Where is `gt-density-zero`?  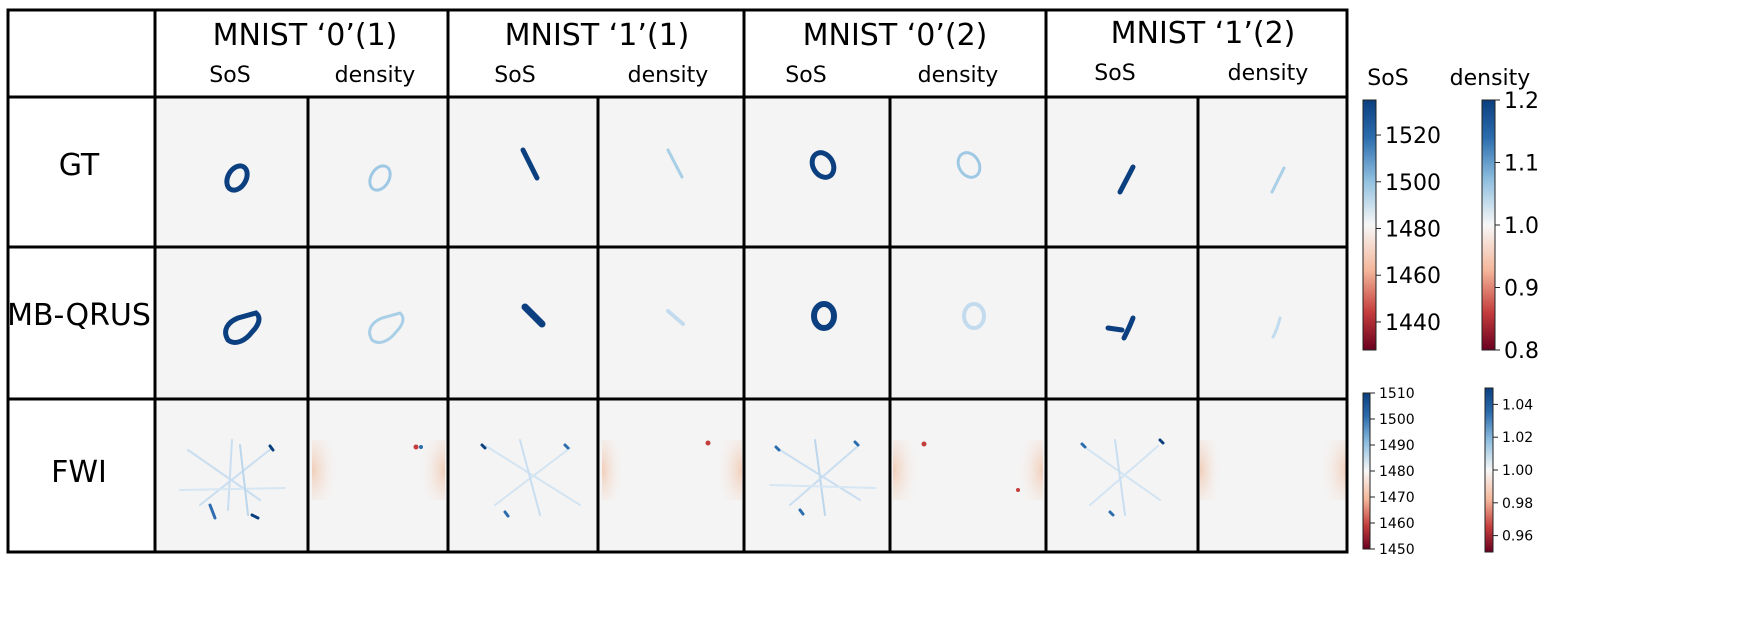 gt-density-zero is located at coordinates (380, 178).